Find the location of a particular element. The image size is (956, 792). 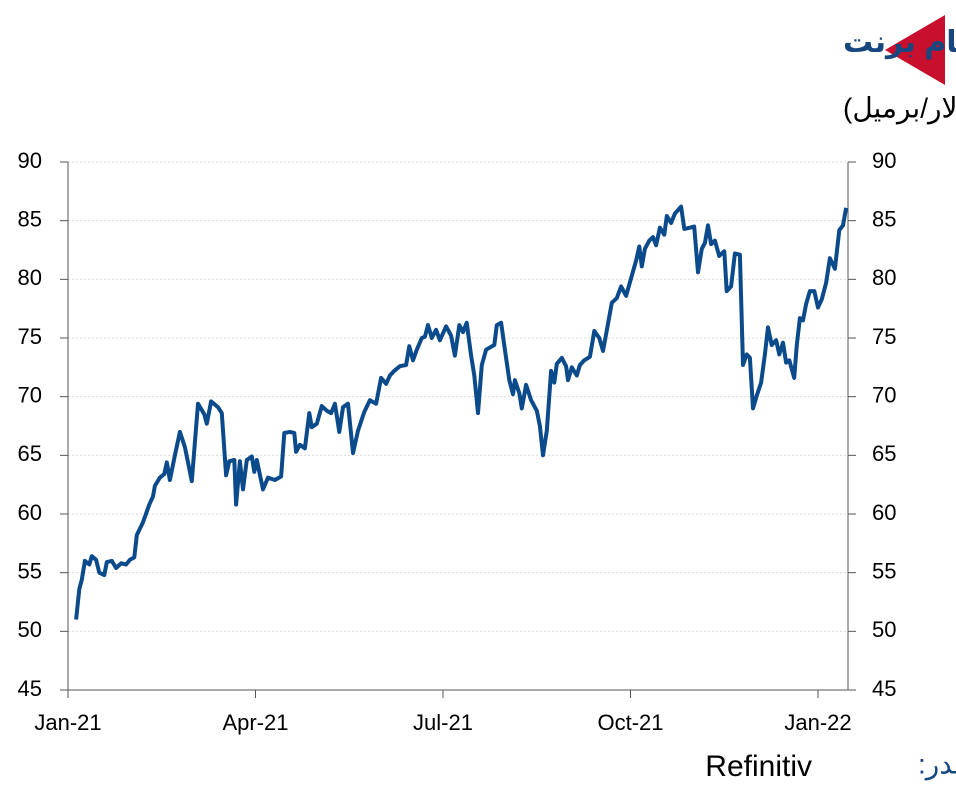

y2-tick-label: 65 is located at coordinates (884, 453).